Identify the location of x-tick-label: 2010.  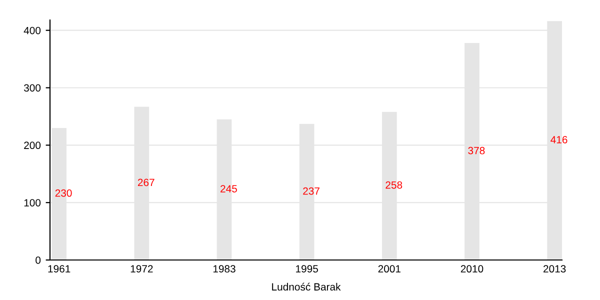
(472, 269).